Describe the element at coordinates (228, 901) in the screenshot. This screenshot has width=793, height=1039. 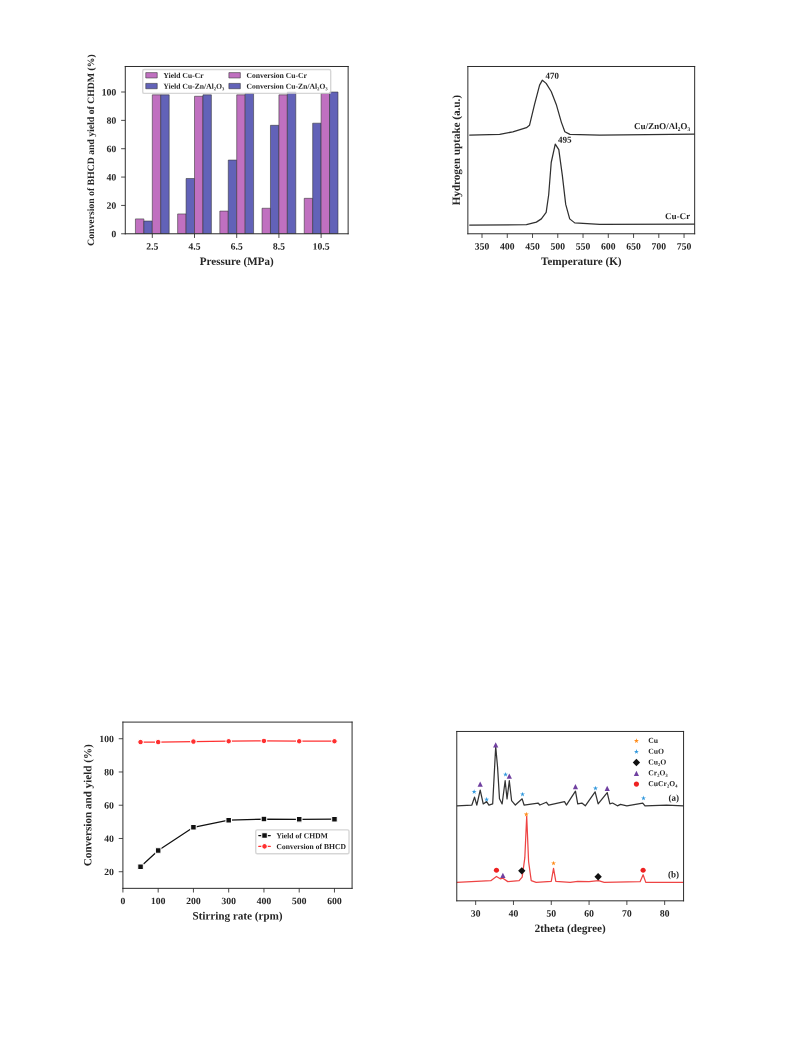
I see `x-tick-label: 300` at that location.